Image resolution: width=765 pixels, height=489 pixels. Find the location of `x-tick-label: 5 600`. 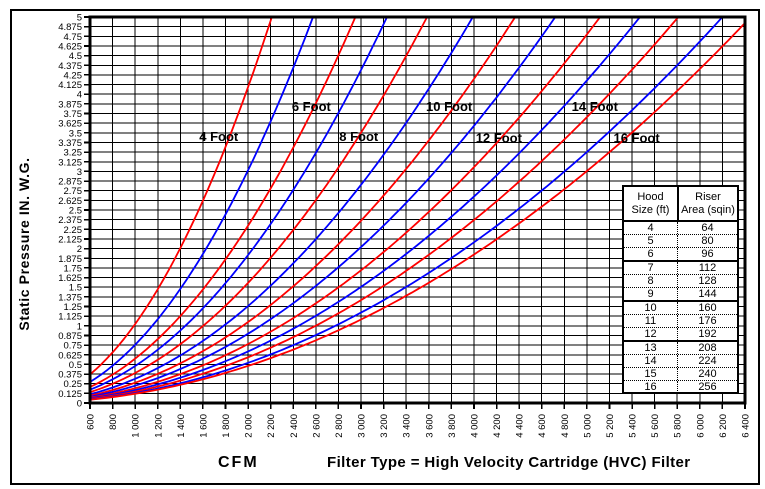

x-tick-label: 5 600 is located at coordinates (655, 426).